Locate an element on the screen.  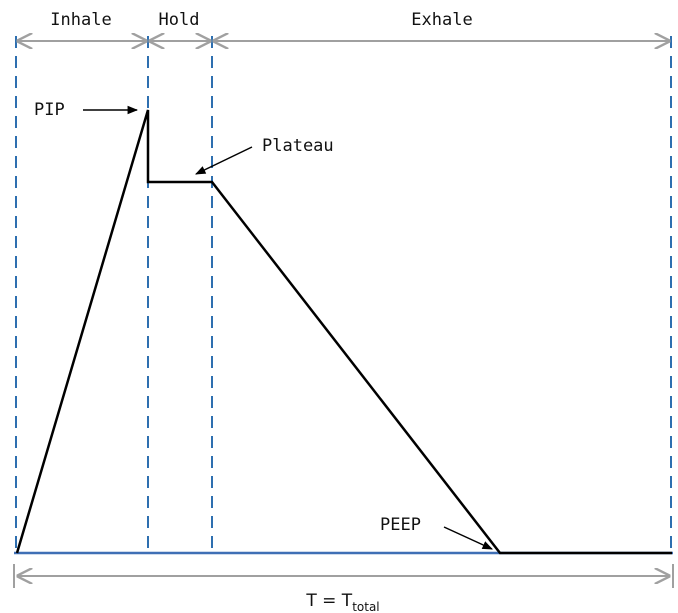
peep-pointer-arrow is located at coordinates (468, 538).